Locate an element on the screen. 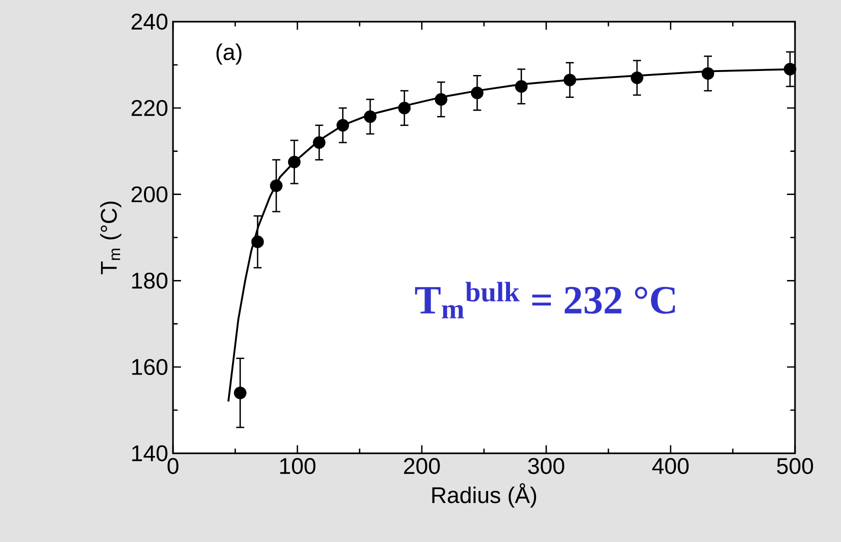 The image size is (841, 542). annotation: T$_{m}$$^{bulk}$ = 232 °C is located at coordinates (545, 300).